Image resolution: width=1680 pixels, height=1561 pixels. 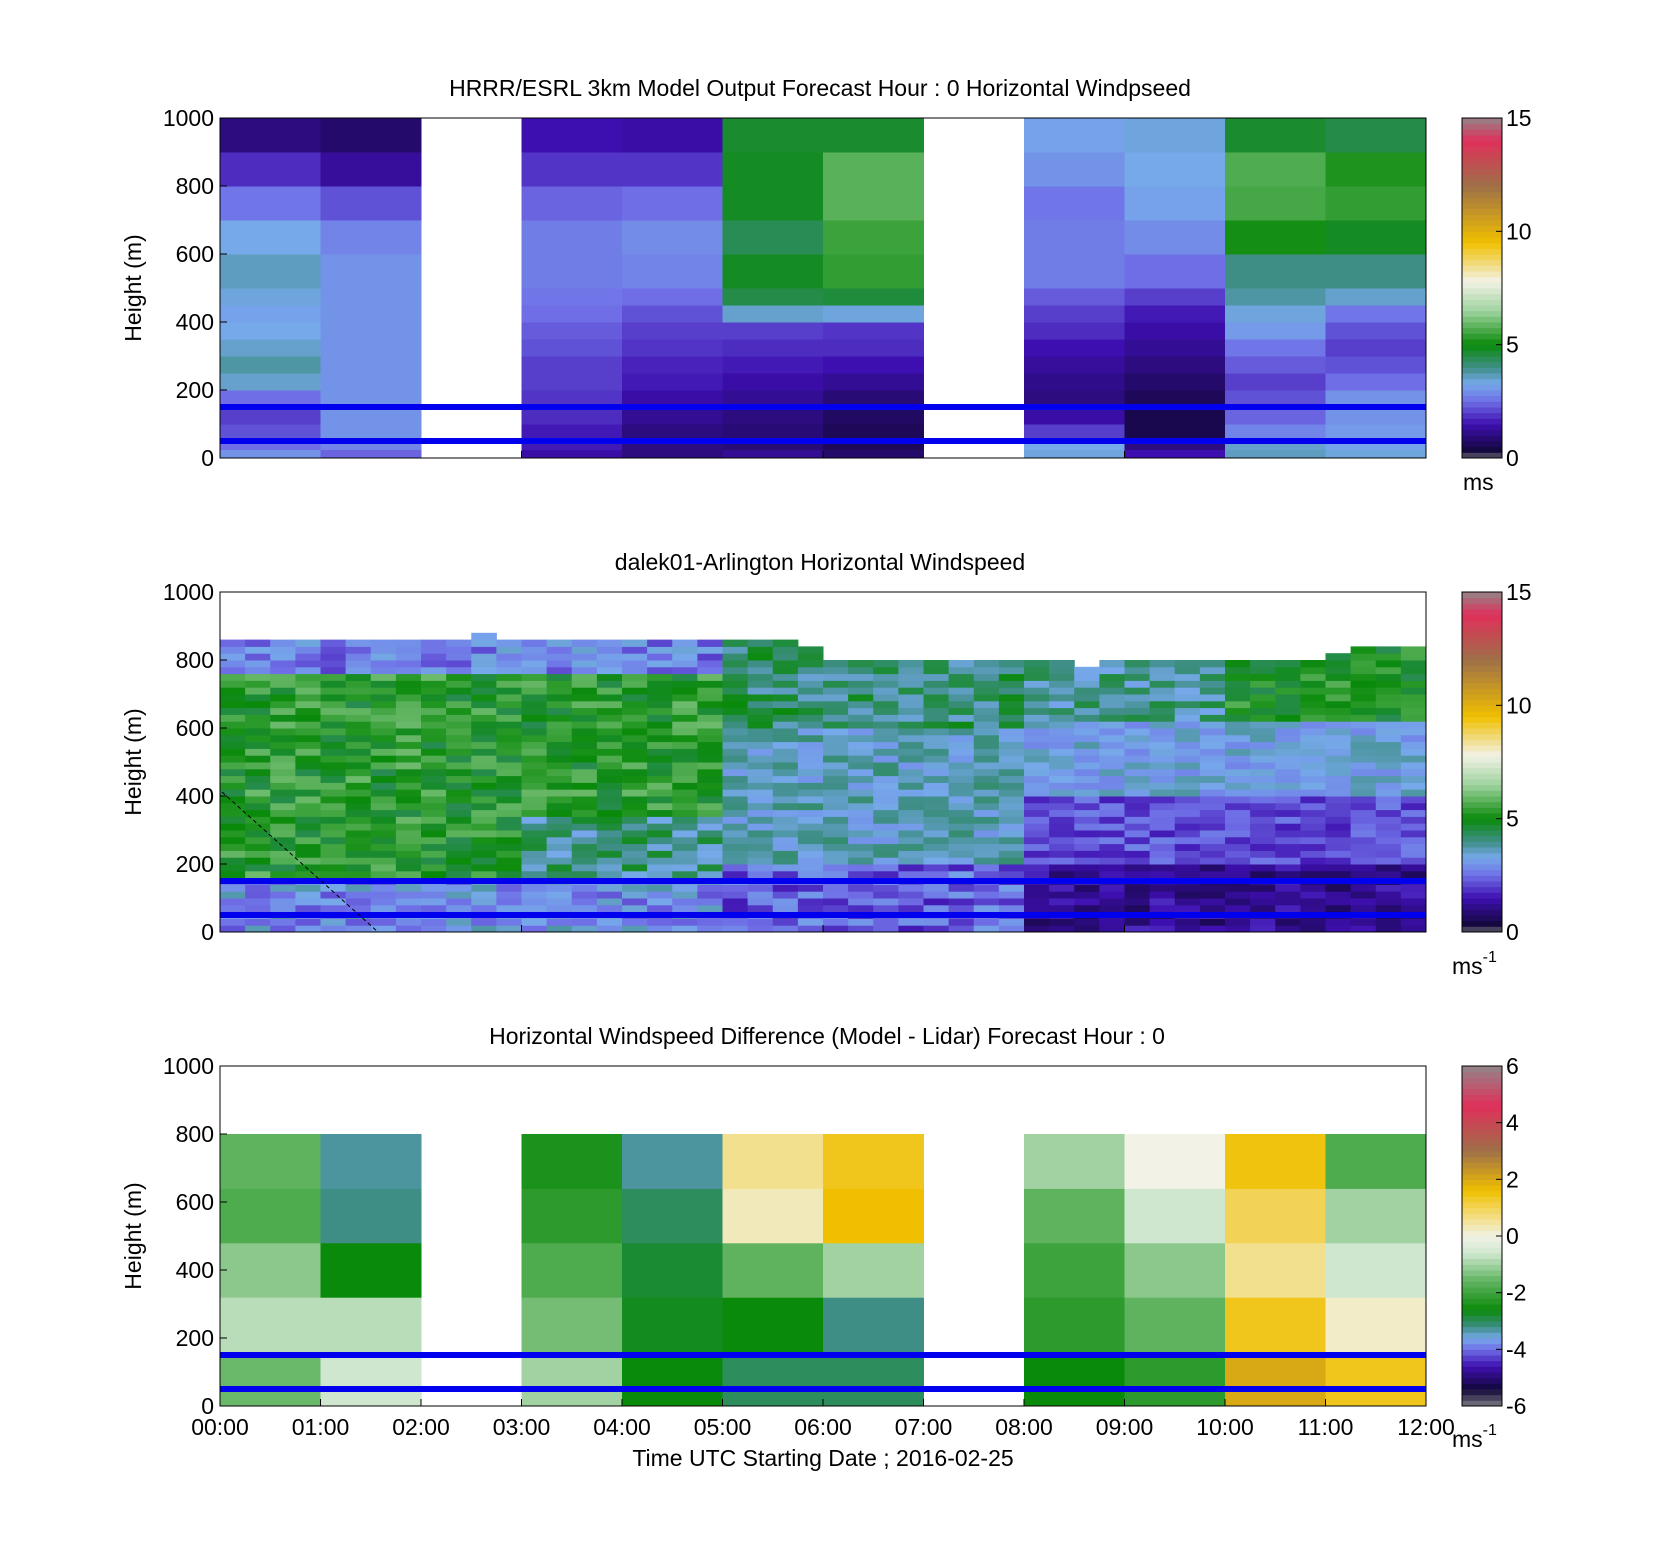 What do you see at coordinates (1519, 231) in the screenshot?
I see `colorbar-tick-label: 10` at bounding box center [1519, 231].